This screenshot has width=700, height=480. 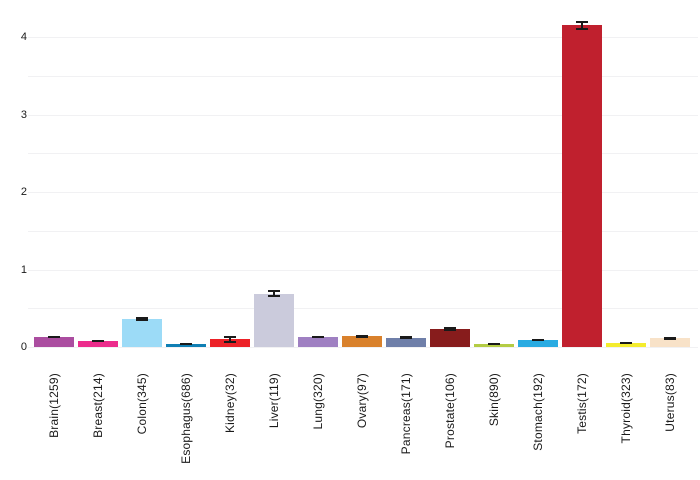 I want to click on x-tick-label: Uterus(83), so click(x=669, y=402).